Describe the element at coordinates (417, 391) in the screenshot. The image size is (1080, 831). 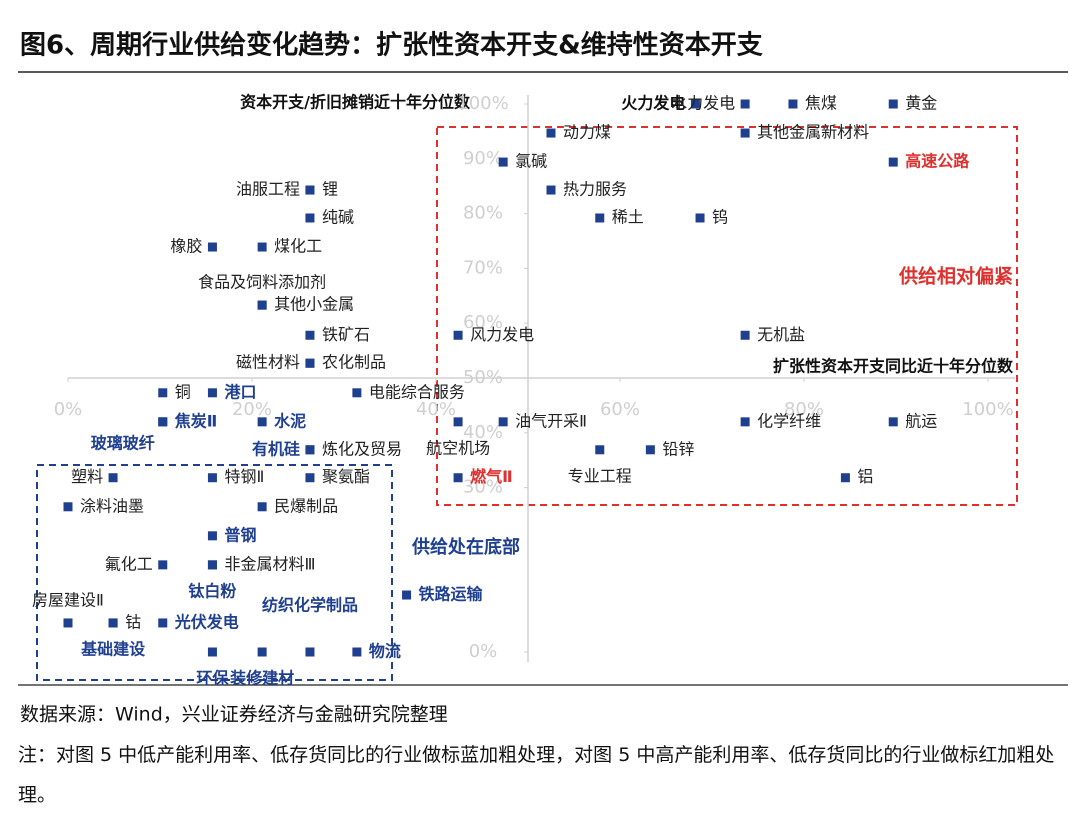
I see `point-label: 电能综合服务` at that location.